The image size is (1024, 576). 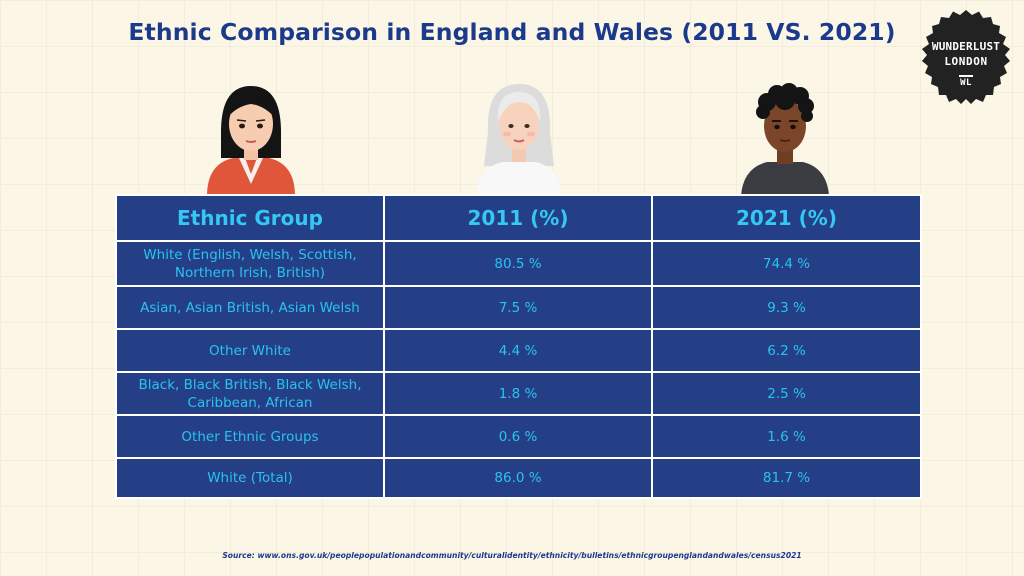 I want to click on table-row: Other Ethnic Groups 0.6 % 1.6 %, so click(x=518, y=436).